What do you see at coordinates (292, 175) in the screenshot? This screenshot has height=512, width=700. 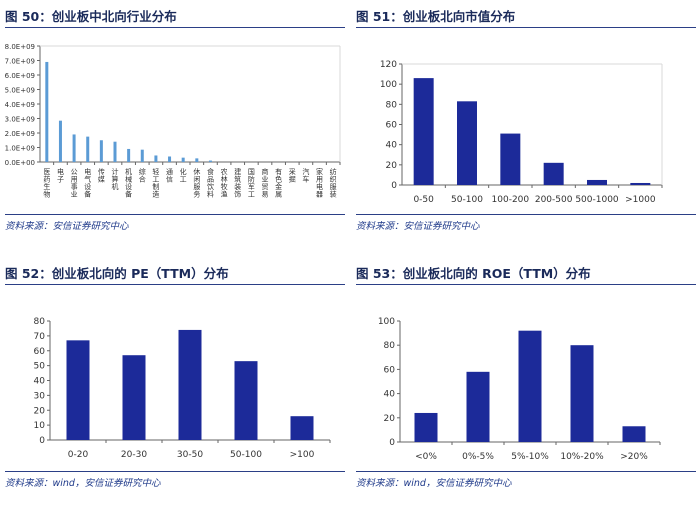 I see `x-tick-label: 采掘` at bounding box center [292, 175].